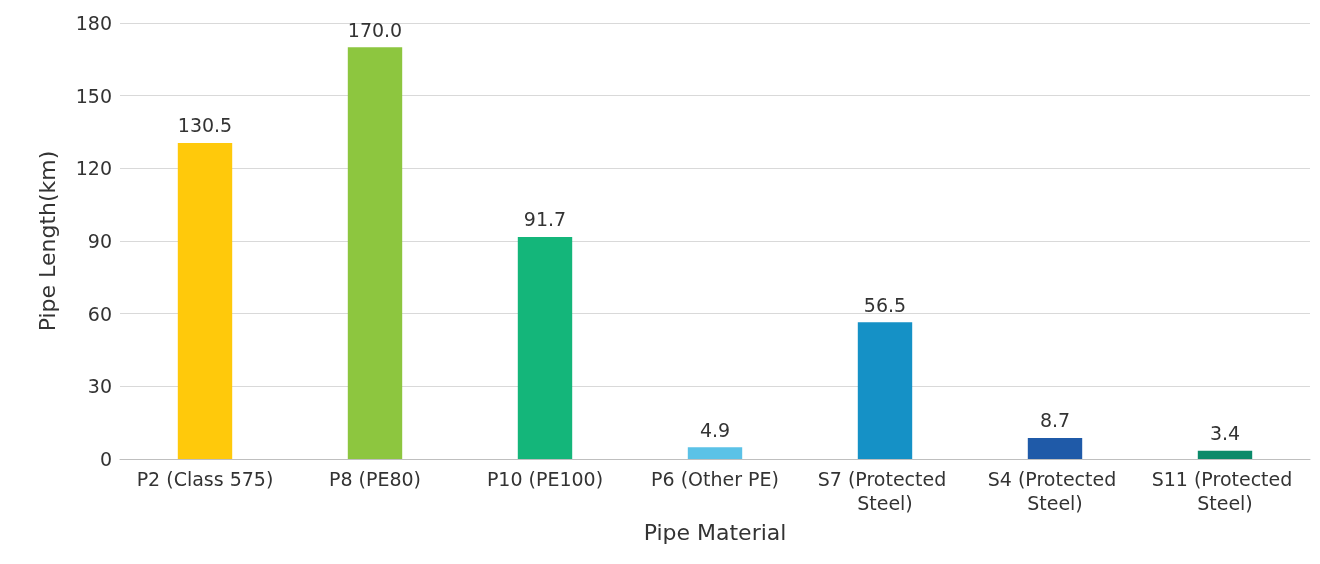 This screenshot has width=1320, height=564. What do you see at coordinates (105, 459) in the screenshot?
I see `y-tick-label: 0` at bounding box center [105, 459].